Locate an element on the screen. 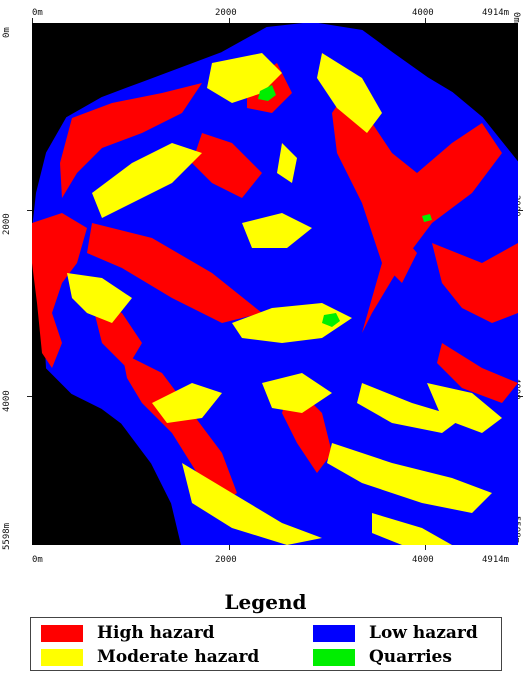  low-hazard-swatch is located at coordinates (334, 633).